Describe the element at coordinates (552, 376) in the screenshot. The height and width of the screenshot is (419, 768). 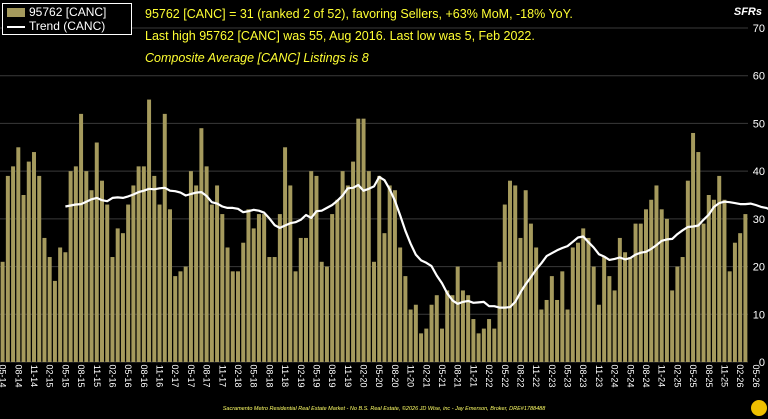
I see `x-tick-label: 02-23` at that location.